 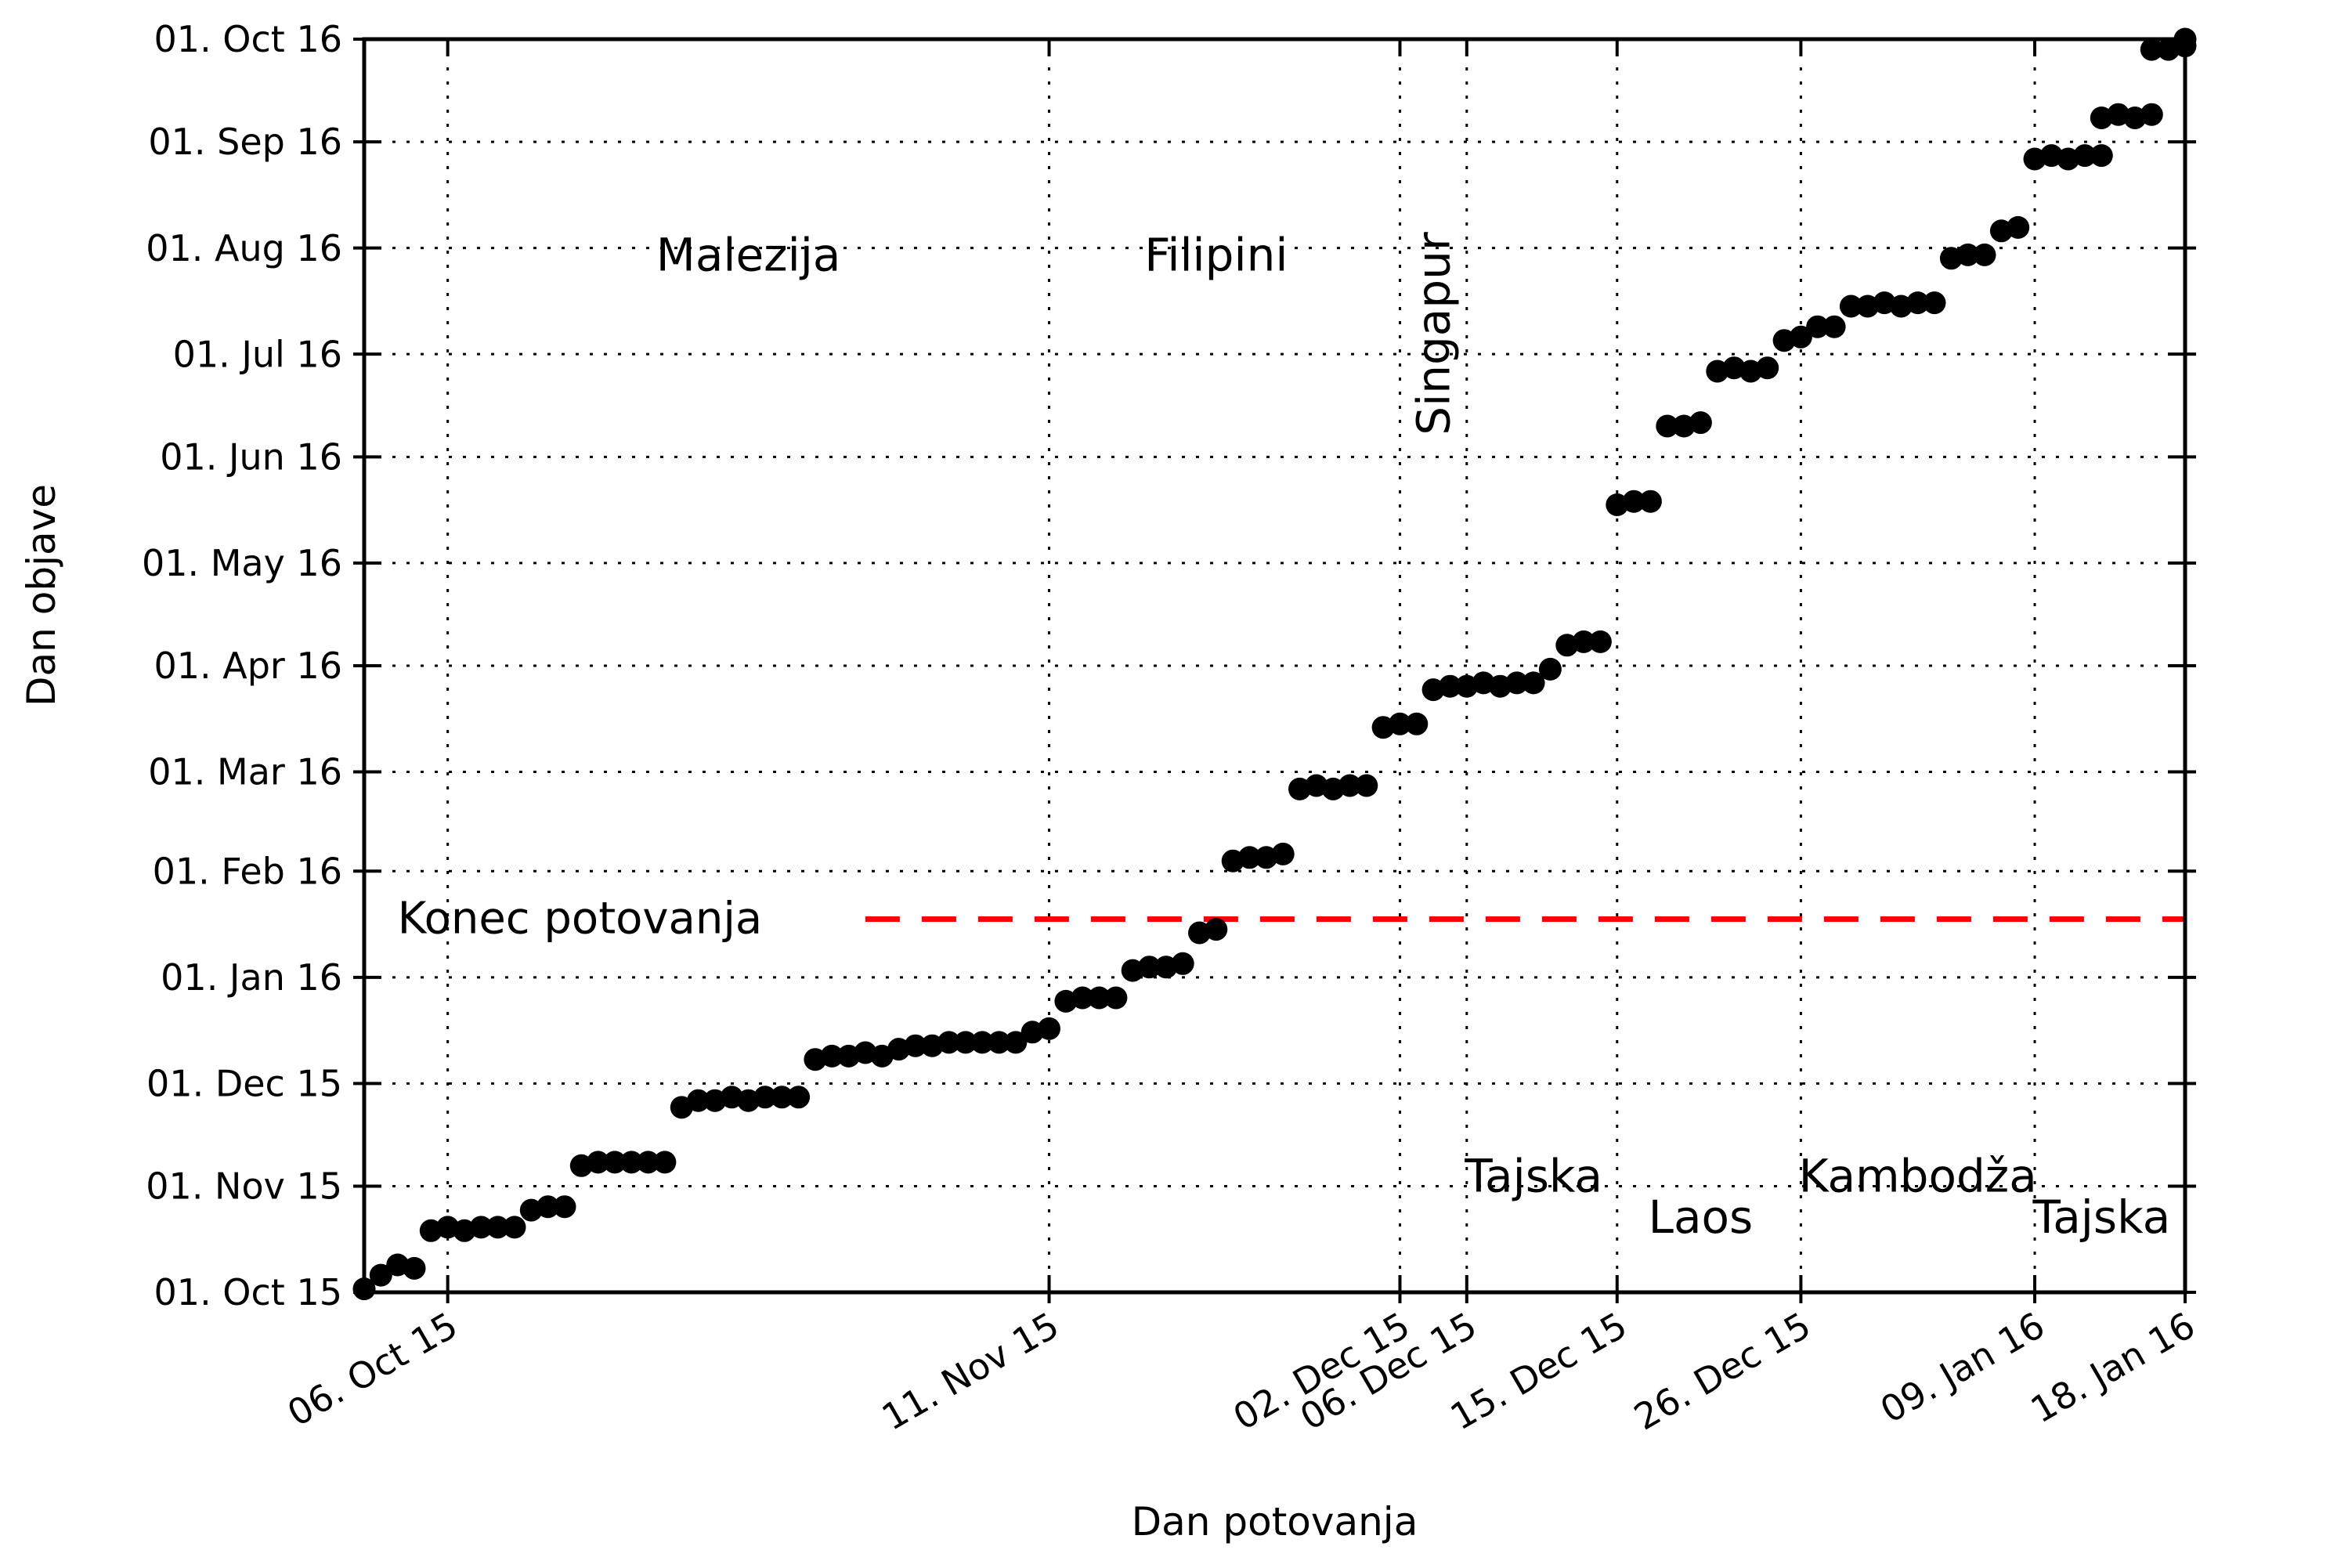 I want to click on end-of-trip-label: Konec potovanja, so click(x=580, y=918).